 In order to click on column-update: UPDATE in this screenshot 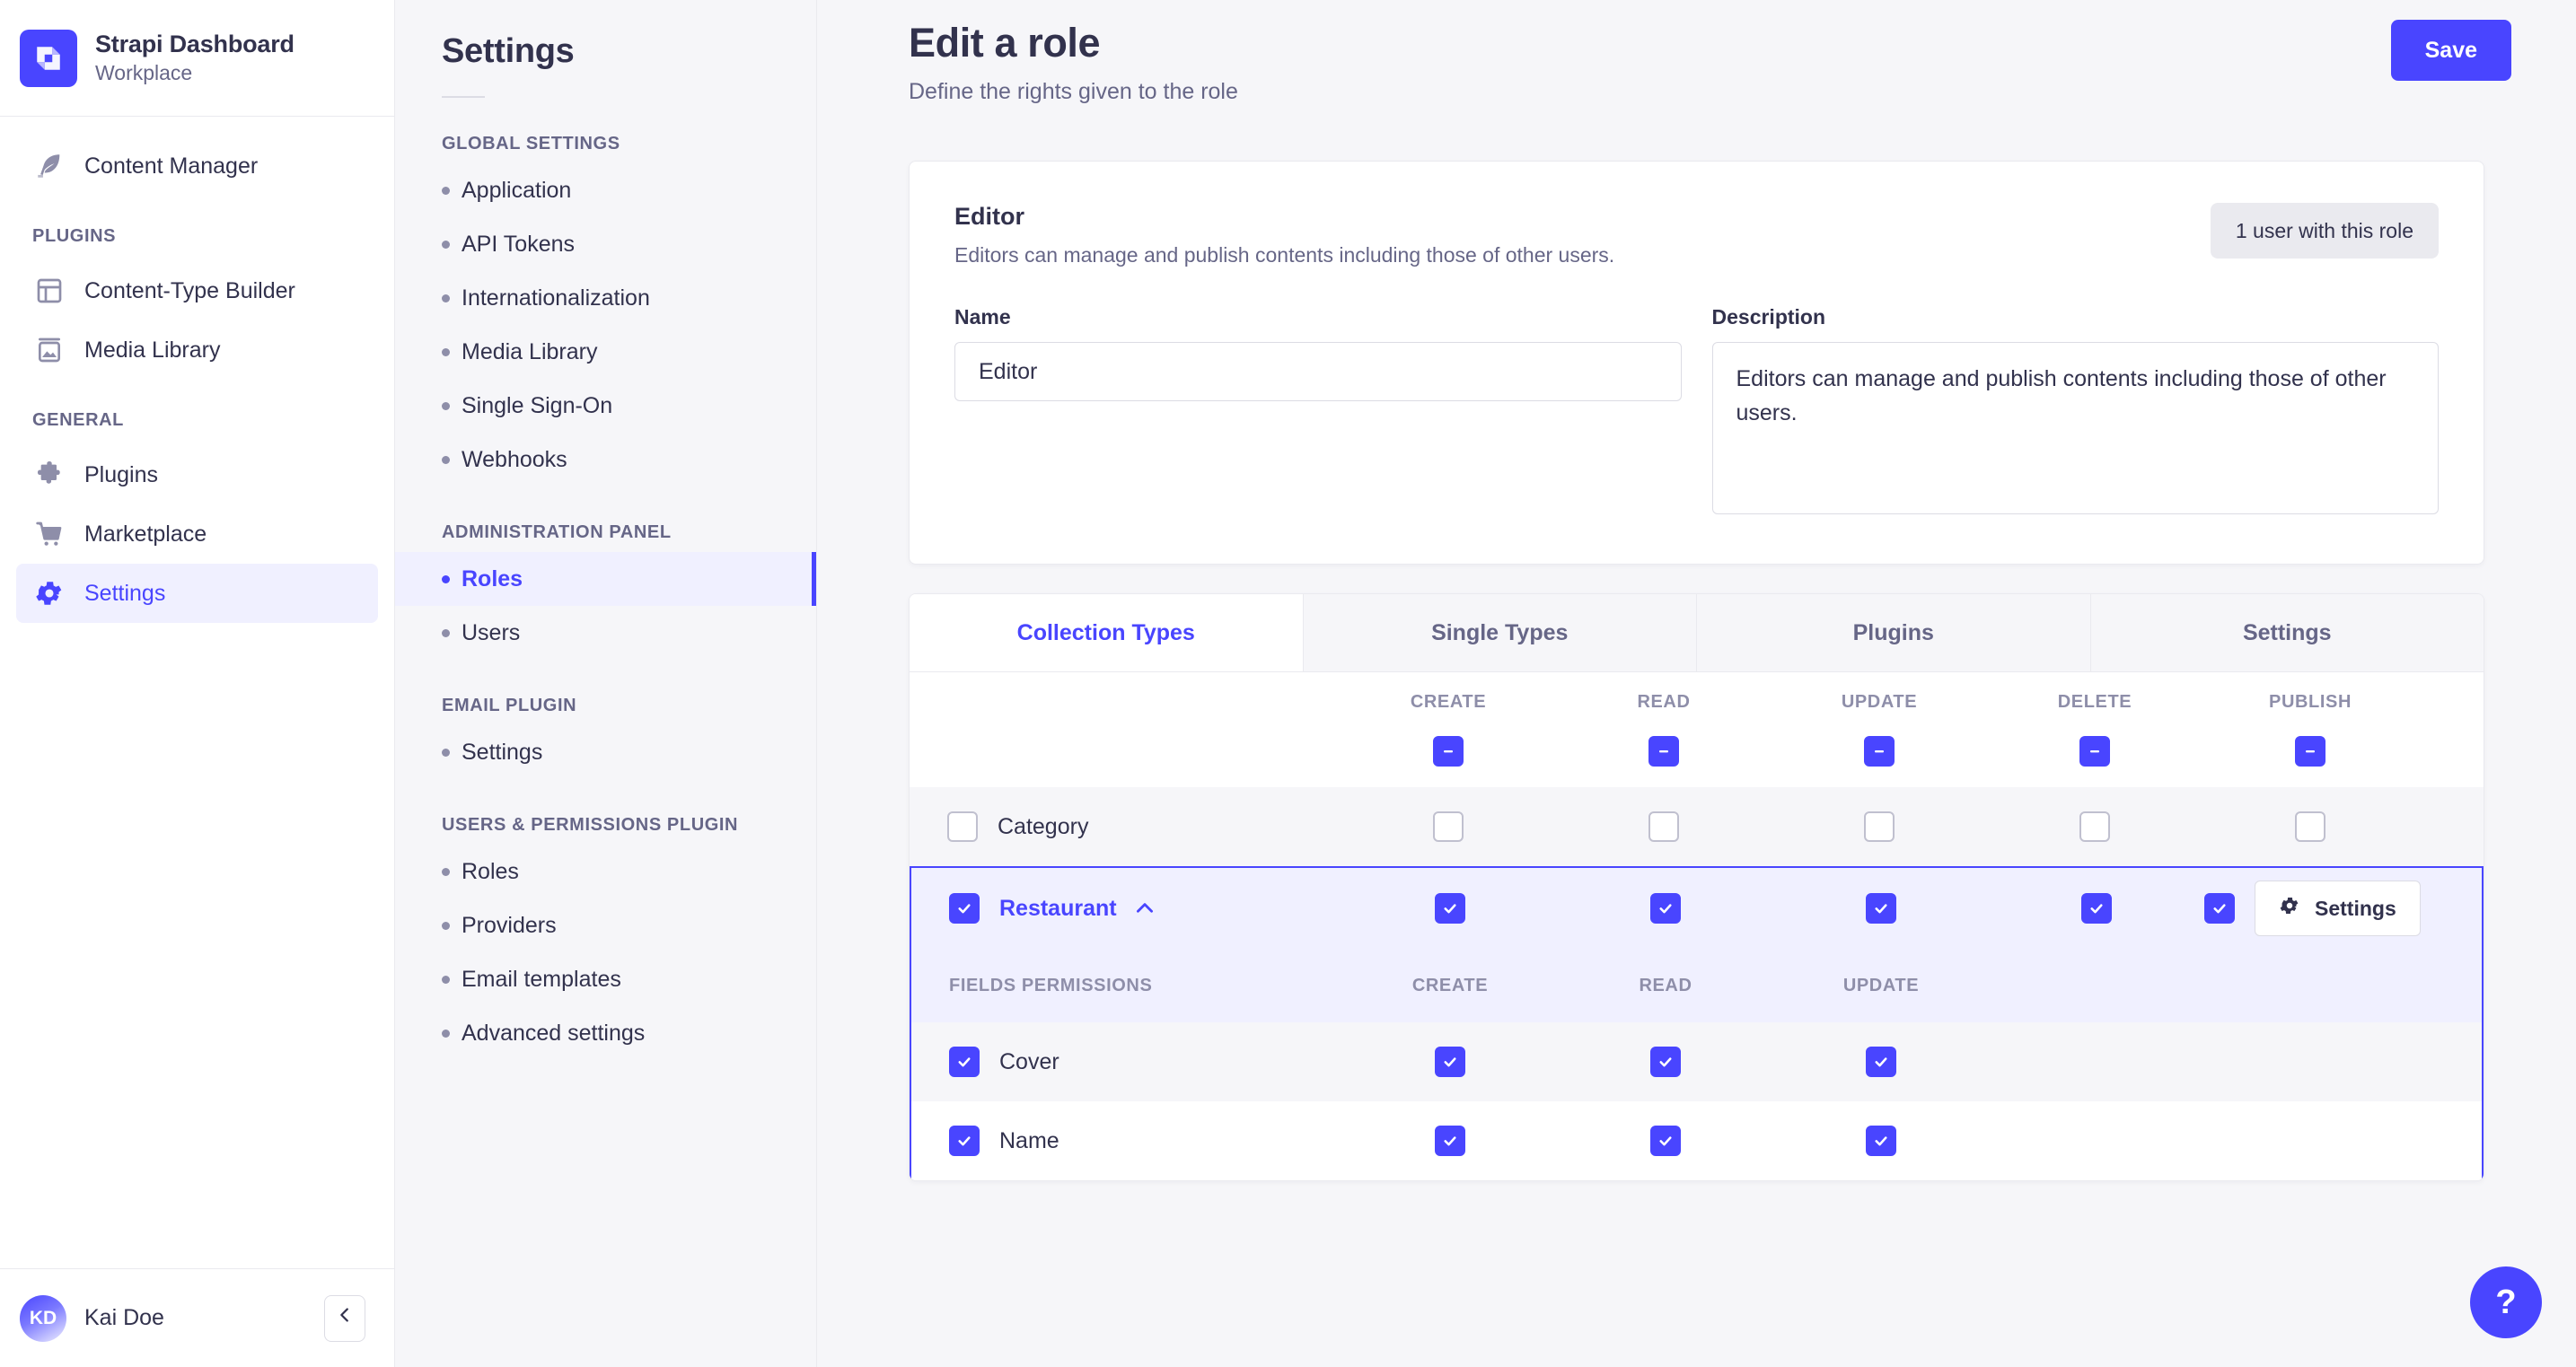, I will do `click(1880, 729)`.